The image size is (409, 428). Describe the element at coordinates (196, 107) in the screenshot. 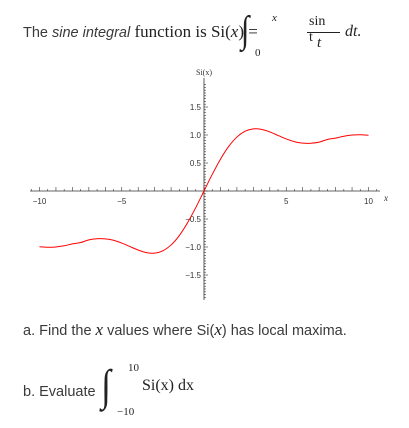

I see `y-tick-label: 1.5` at that location.